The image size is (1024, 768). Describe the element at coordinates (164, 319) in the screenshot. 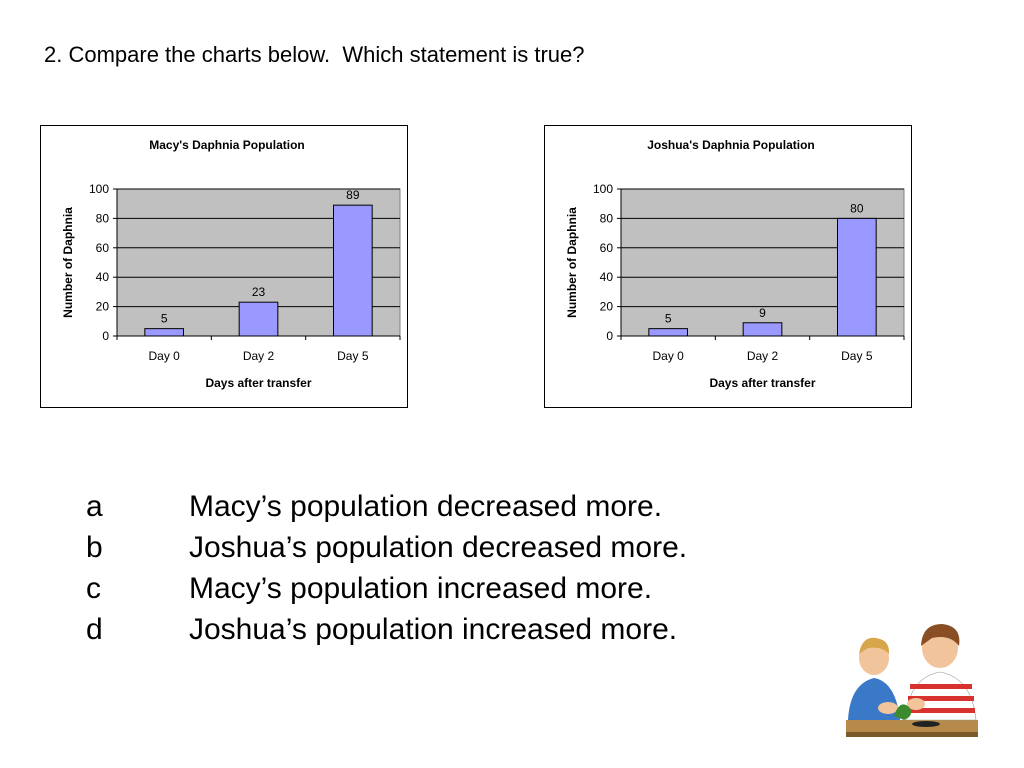

I see `macy-data-label: 5` at that location.